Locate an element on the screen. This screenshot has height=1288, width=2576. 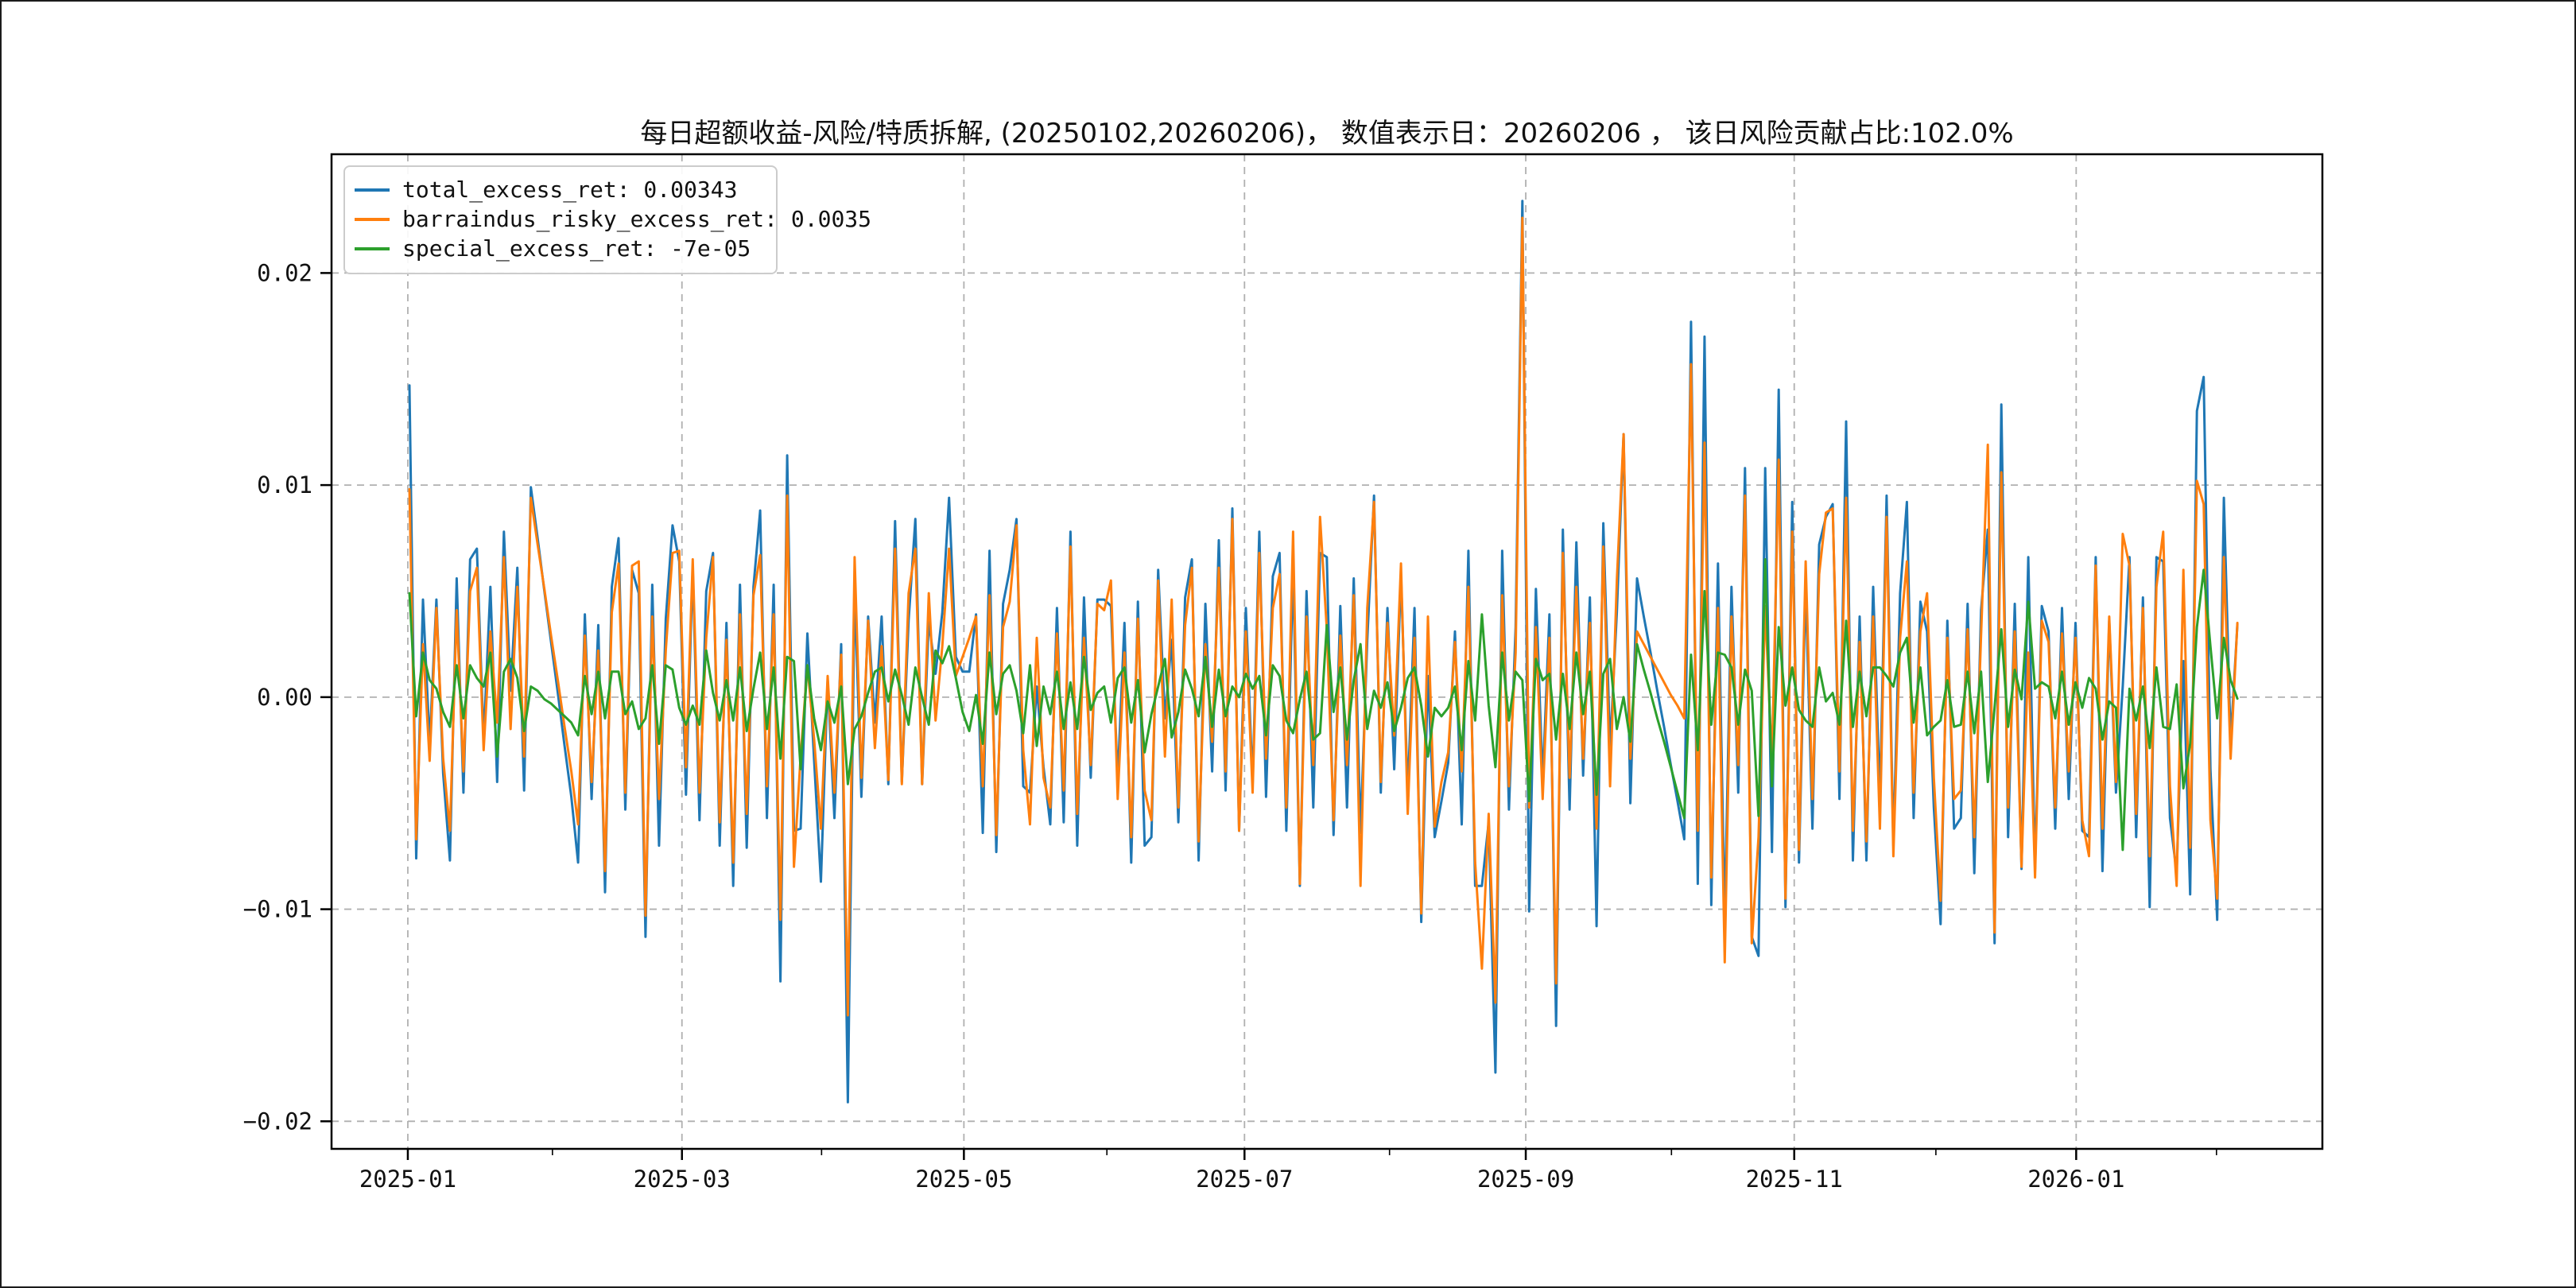
y-tick-label: −0.01 is located at coordinates (277, 910).